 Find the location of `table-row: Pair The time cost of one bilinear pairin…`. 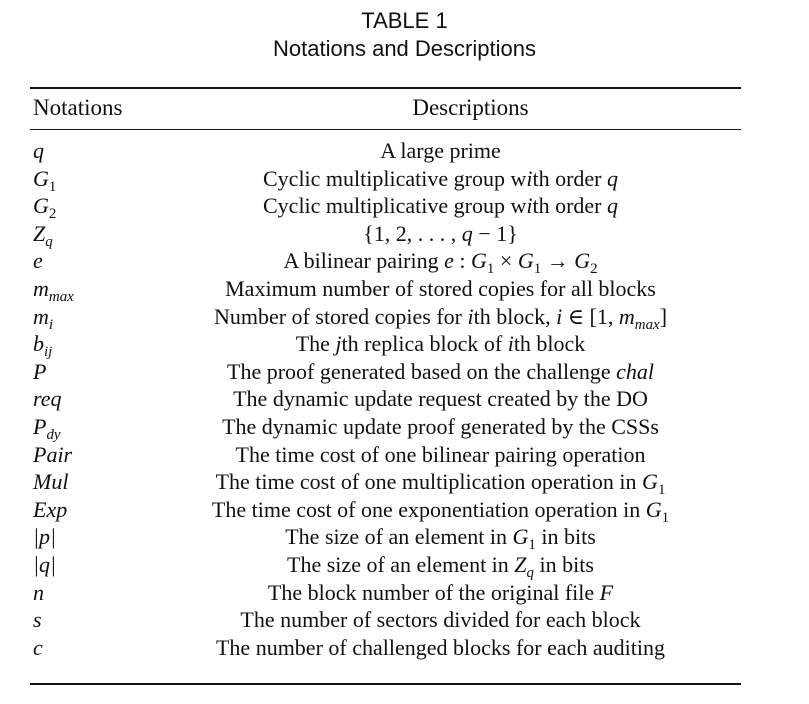

table-row: Pair The time cost of one bilinear pairin… is located at coordinates (385, 455).